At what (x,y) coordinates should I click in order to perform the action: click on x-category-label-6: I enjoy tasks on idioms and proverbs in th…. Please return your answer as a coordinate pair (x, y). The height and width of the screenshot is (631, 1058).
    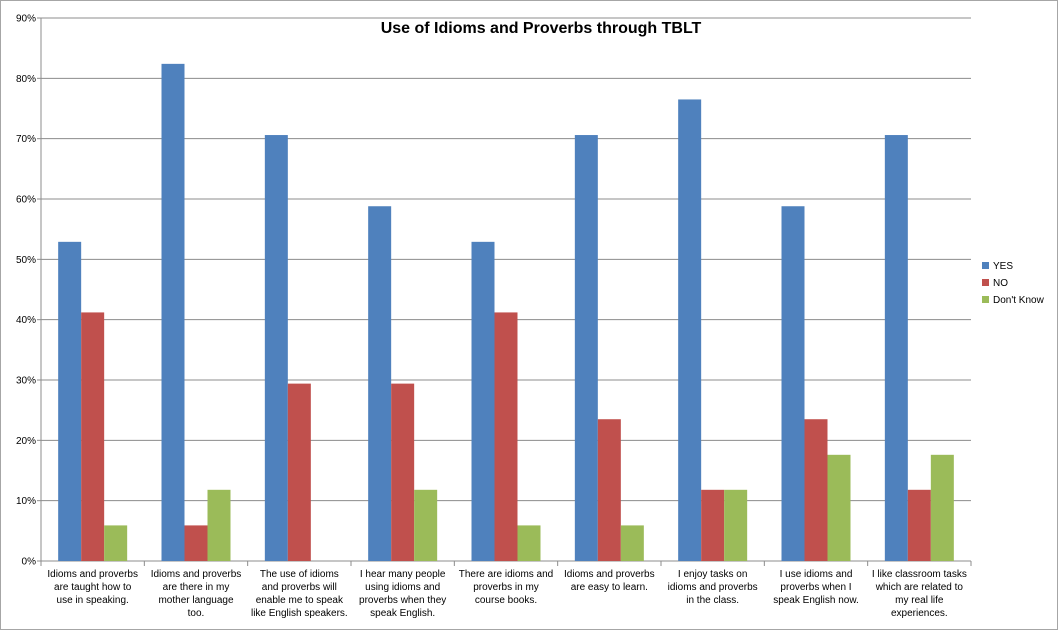
    Looking at the image, I should click on (713, 587).